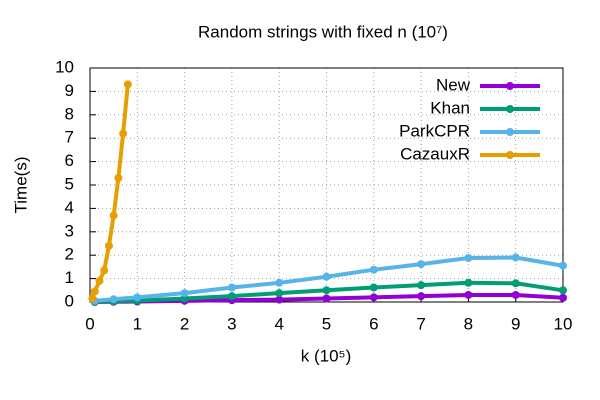 This screenshot has width=600, height=400. Describe the element at coordinates (184, 323) in the screenshot. I see `x-tick-label: 2` at that location.